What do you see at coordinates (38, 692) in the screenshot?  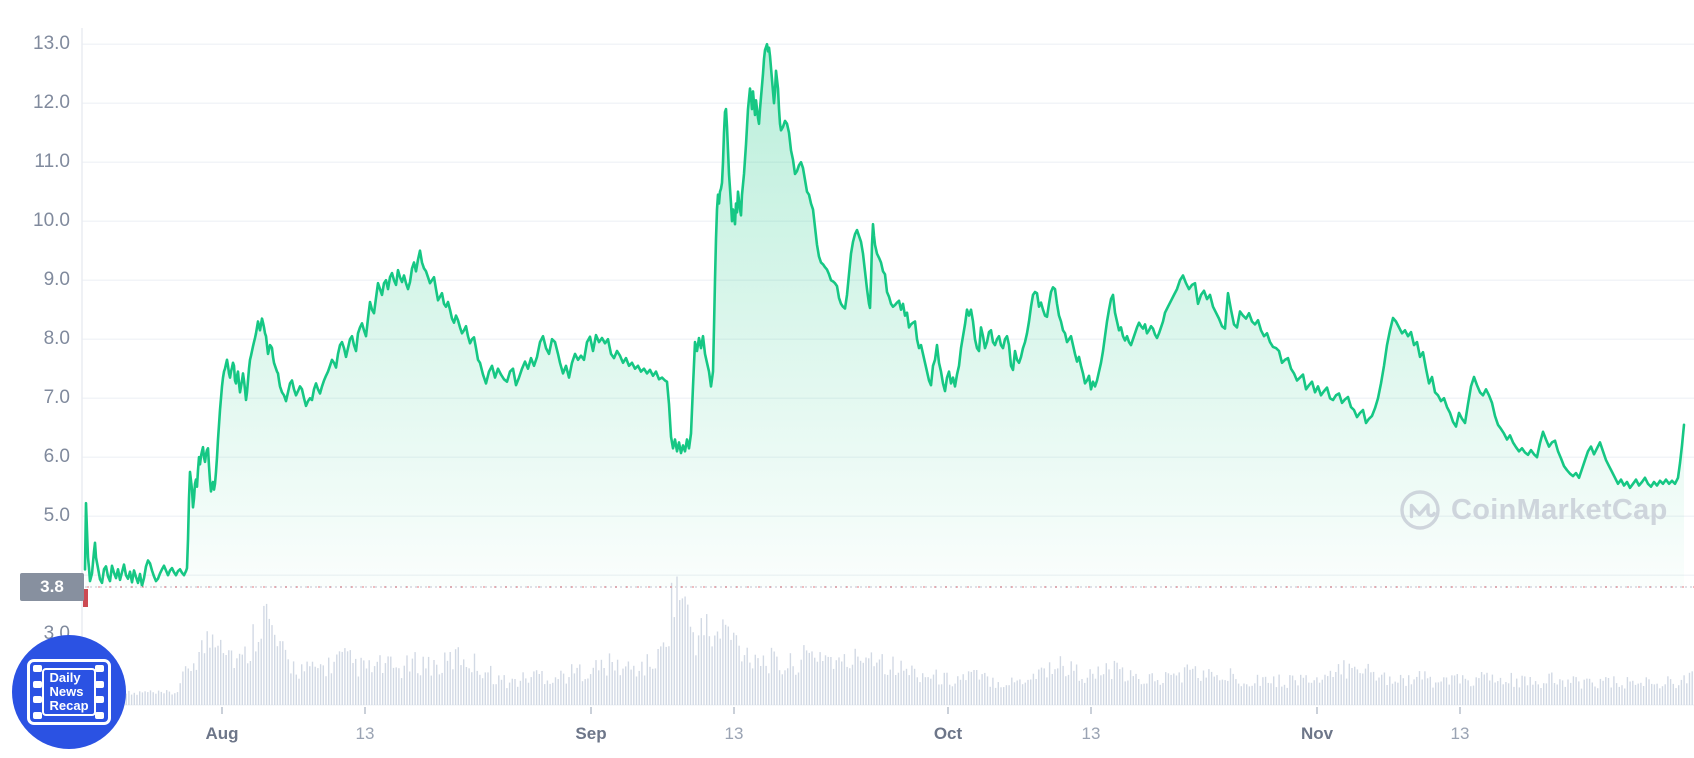 I see `film-sprockets-left` at bounding box center [38, 692].